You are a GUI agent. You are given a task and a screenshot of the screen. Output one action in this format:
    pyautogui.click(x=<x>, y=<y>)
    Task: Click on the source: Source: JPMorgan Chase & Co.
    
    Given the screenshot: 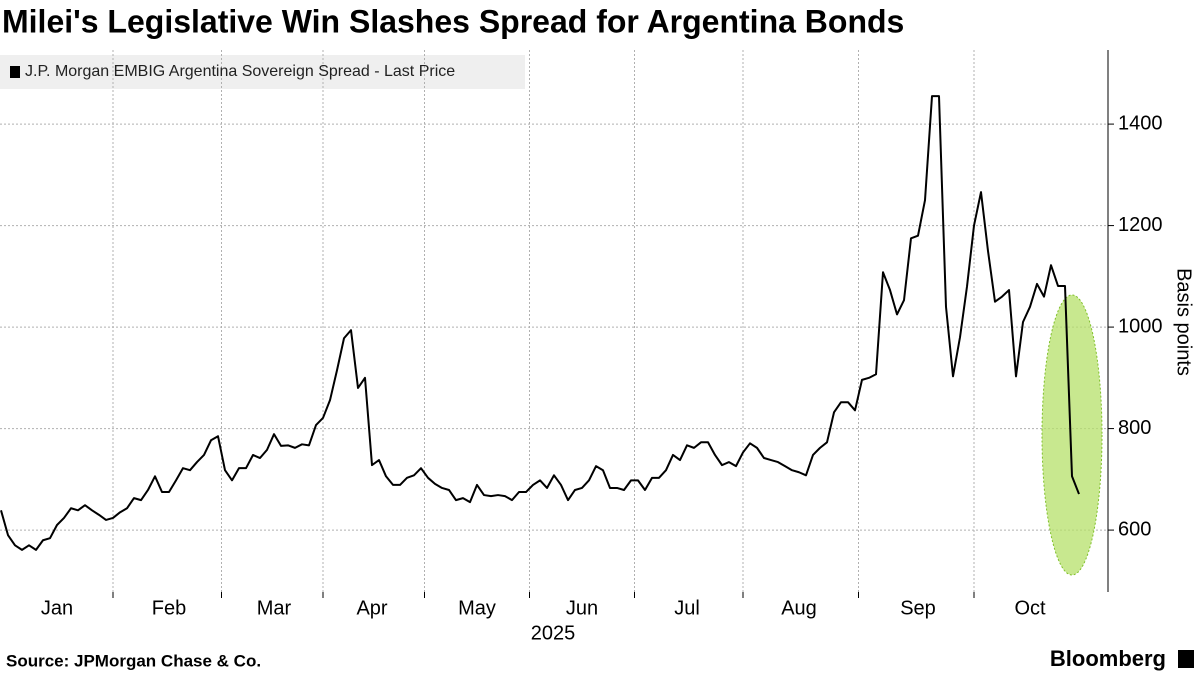 What is the action you would take?
    pyautogui.click(x=133, y=660)
    